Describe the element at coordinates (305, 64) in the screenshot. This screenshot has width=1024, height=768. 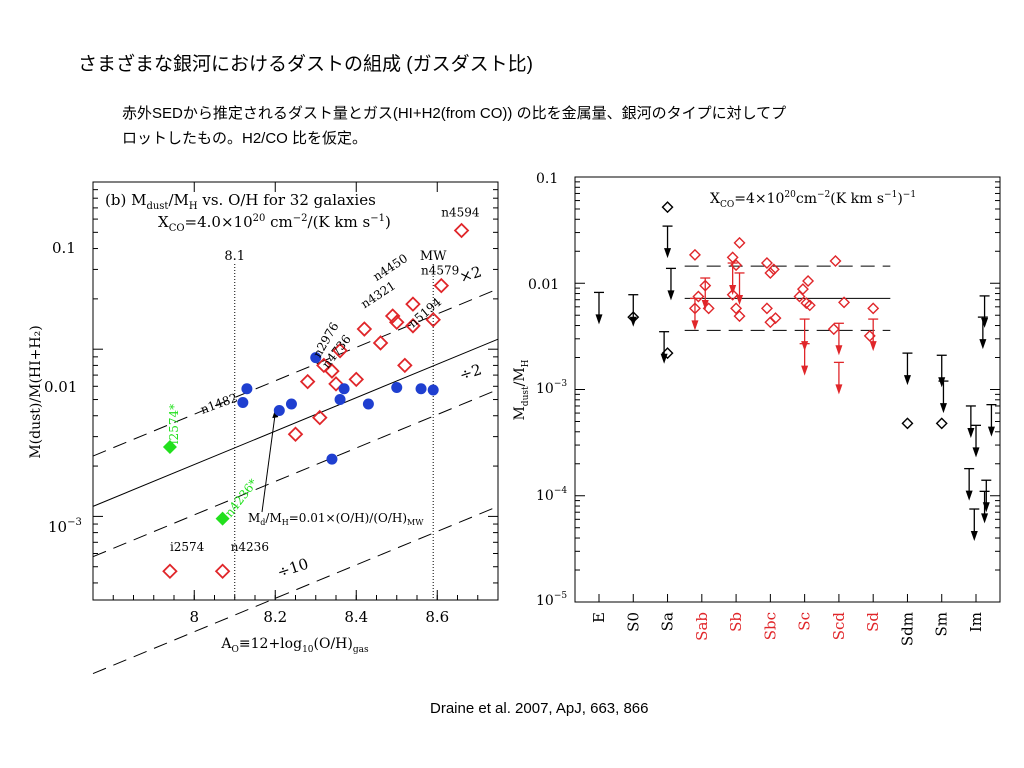
I see `slide-title: さまざまな銀河におけるダストの組成 (ガスダスト比)` at that location.